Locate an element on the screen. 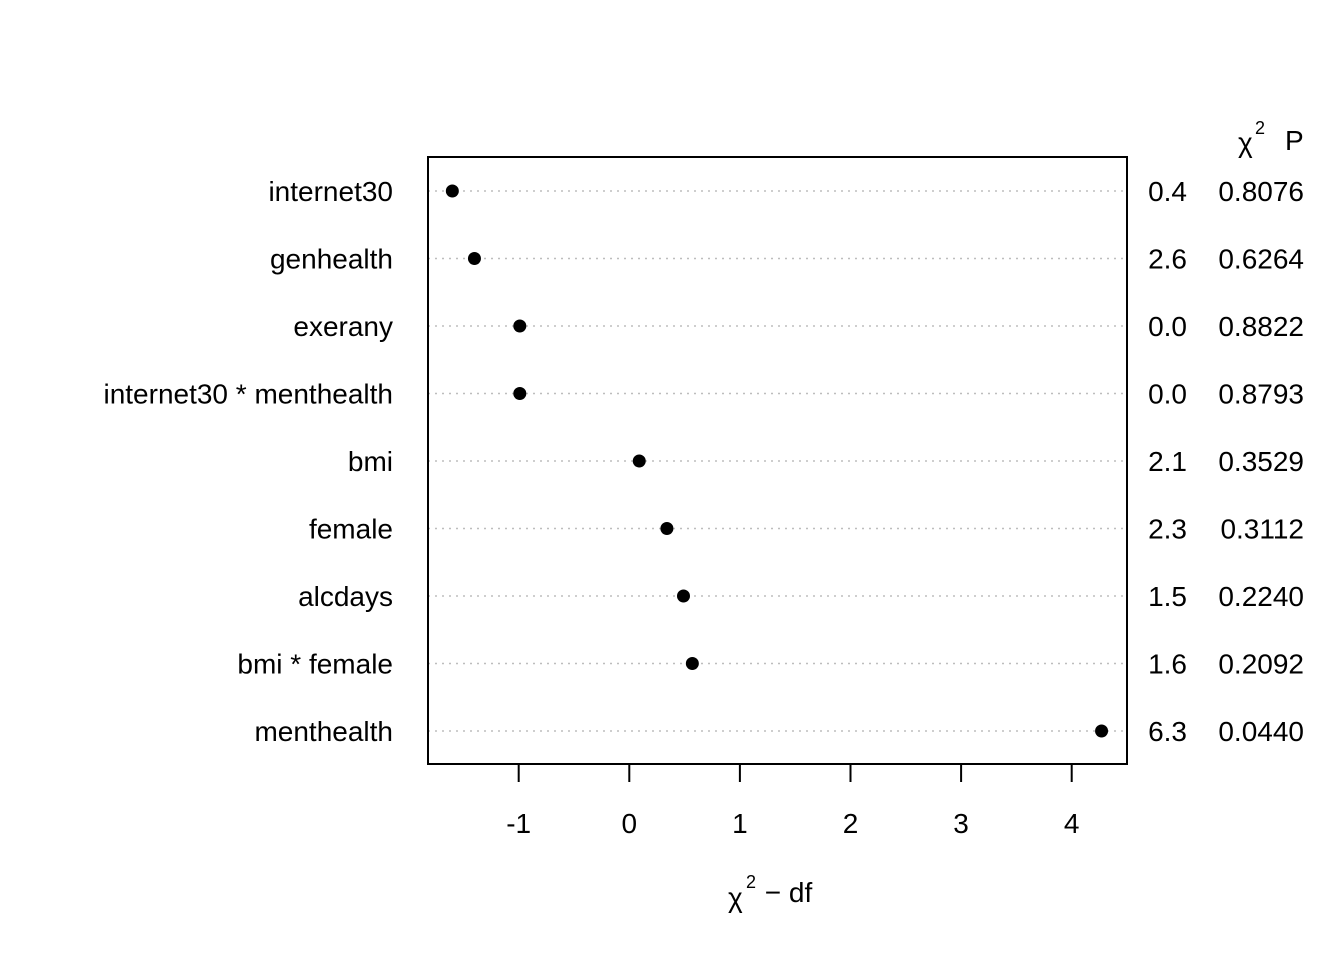 The width and height of the screenshot is (1344, 960). x-tick-label: 2 is located at coordinates (851, 823).